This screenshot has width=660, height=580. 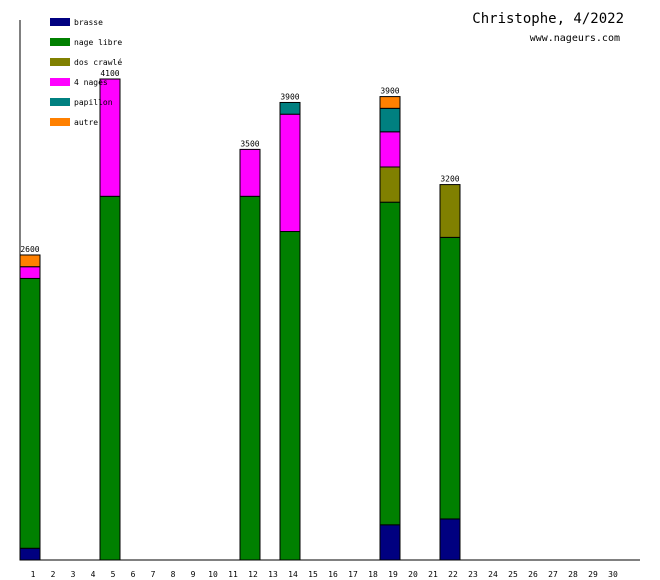 I want to click on bar-day-1-brasse, so click(x=30, y=554).